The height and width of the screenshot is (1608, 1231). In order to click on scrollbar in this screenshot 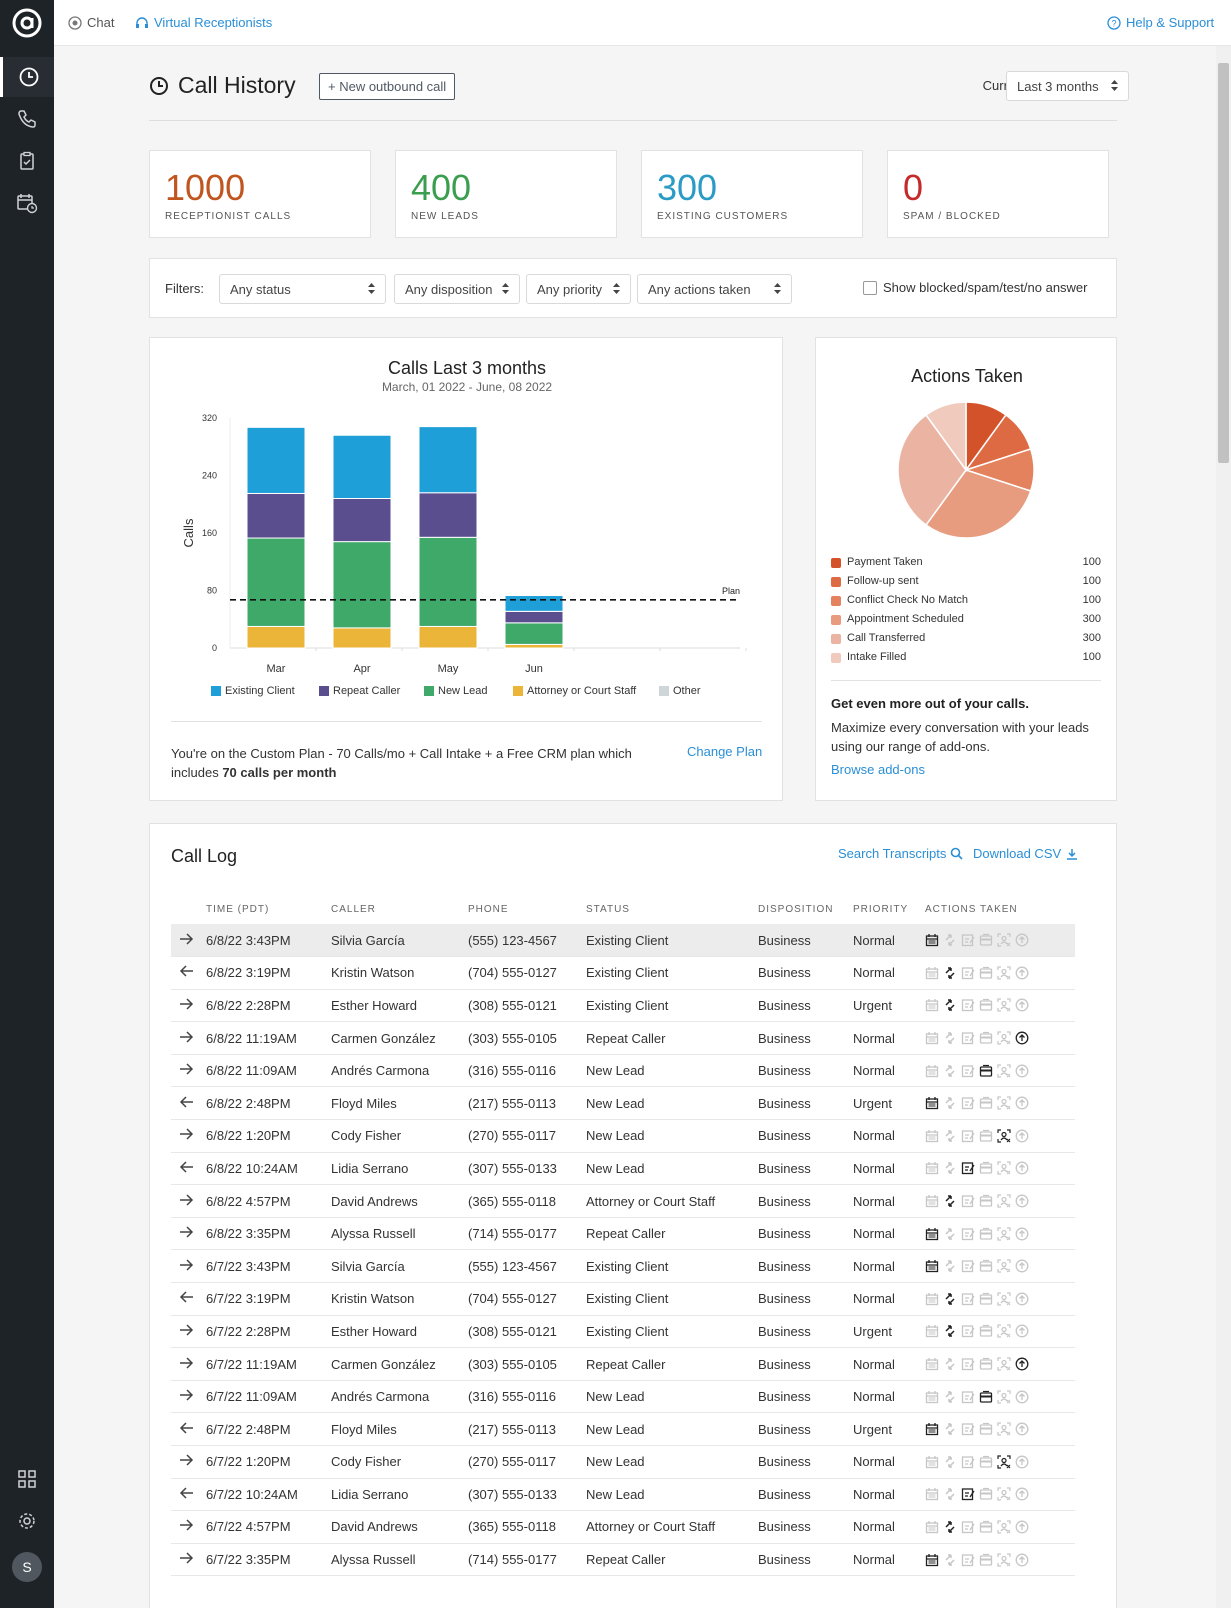, I will do `click(1223, 827)`.